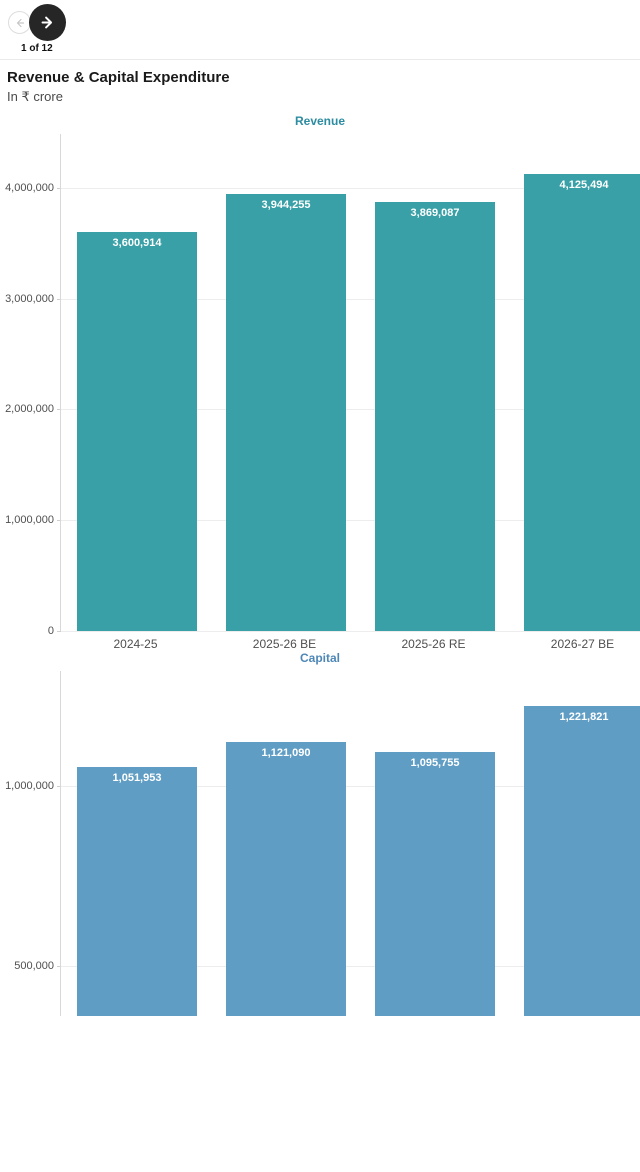 Image resolution: width=640 pixels, height=1172 pixels. Describe the element at coordinates (435, 416) in the screenshot. I see `bar: 3,869,087` at that location.